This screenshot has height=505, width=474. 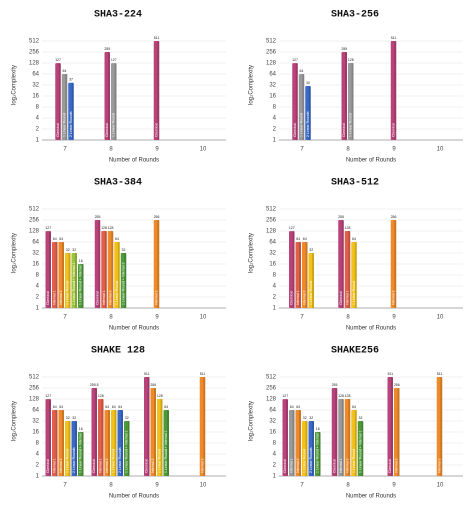 What do you see at coordinates (390, 466) in the screenshot?
I see `bar-label: Classical` at bounding box center [390, 466].